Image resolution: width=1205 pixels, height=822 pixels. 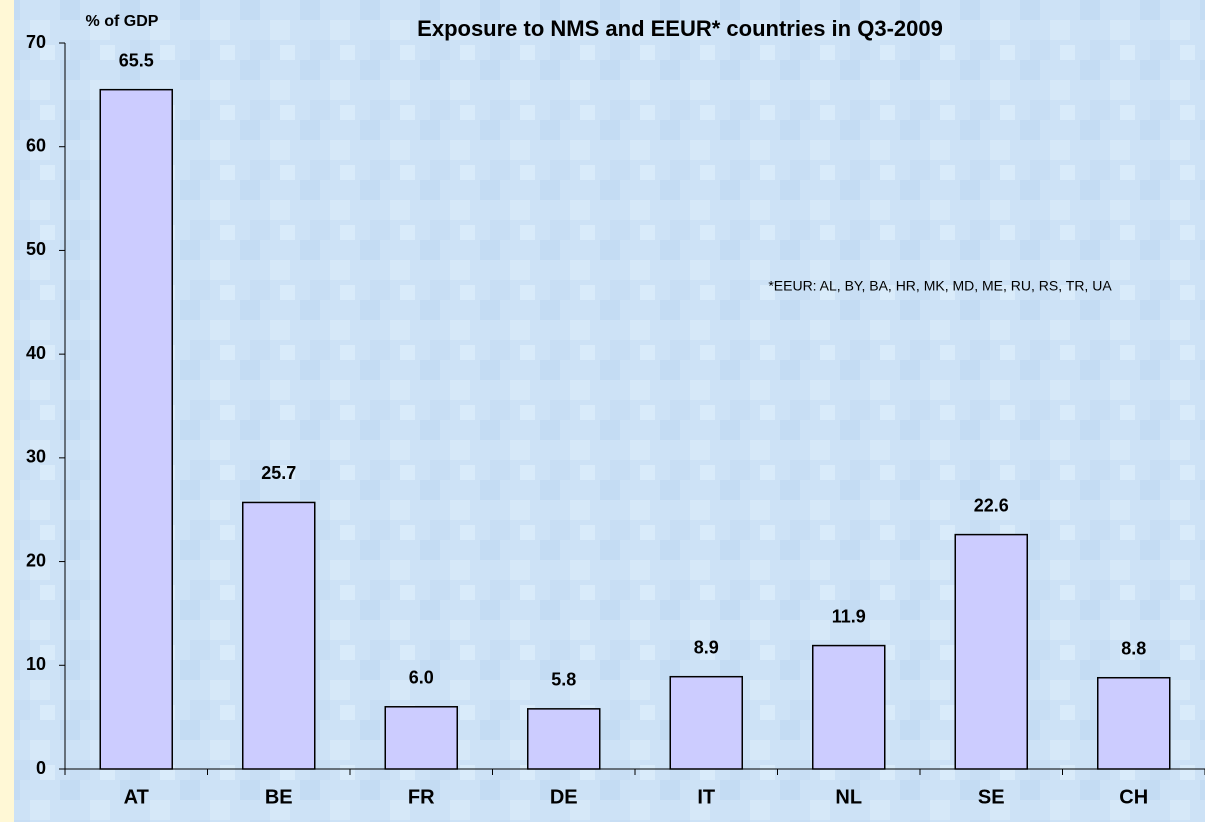 What do you see at coordinates (563, 680) in the screenshot?
I see `value-label: 5.8` at bounding box center [563, 680].